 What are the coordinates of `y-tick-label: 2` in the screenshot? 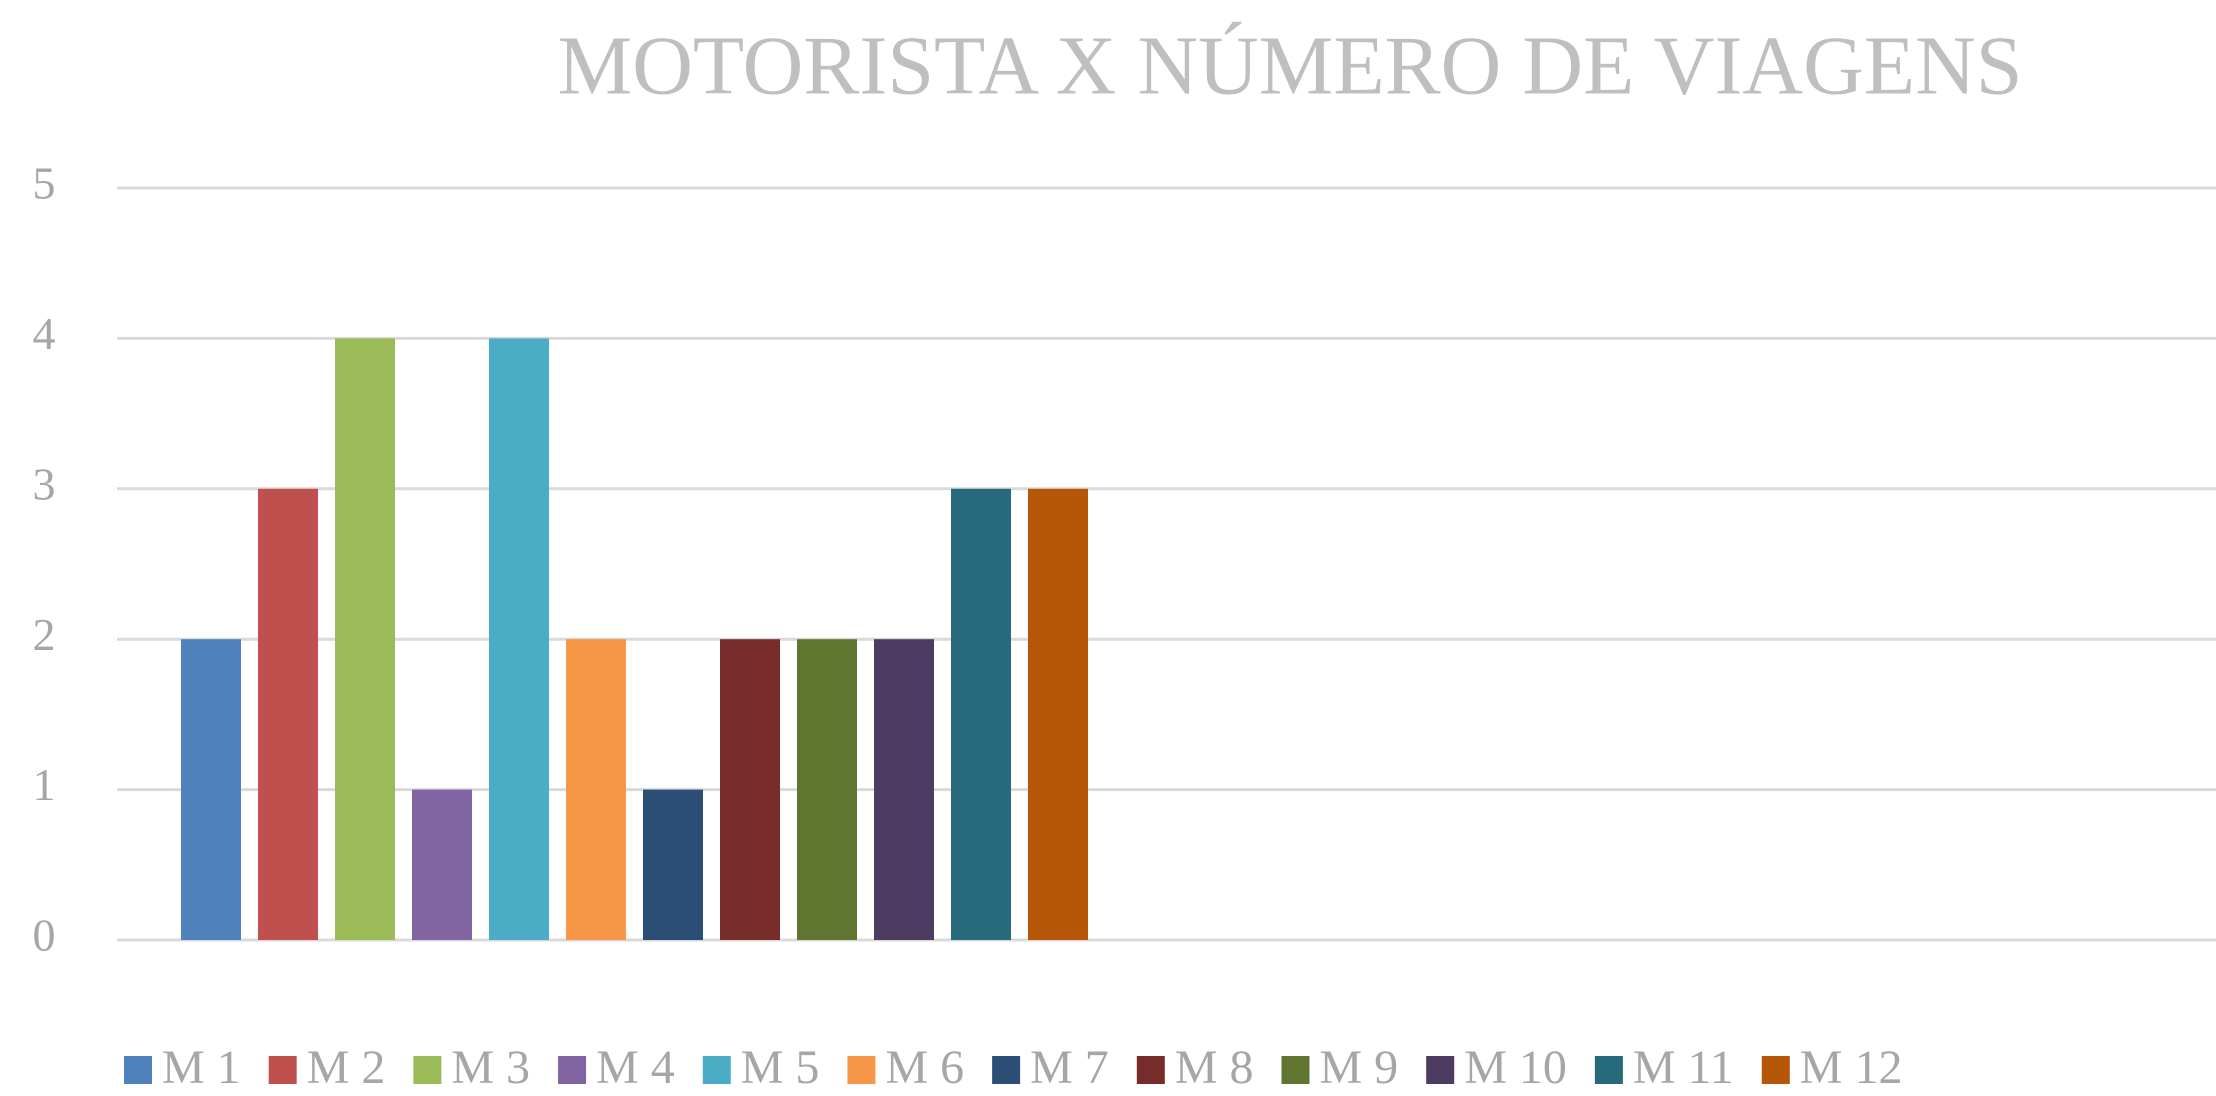 It's located at (44, 634).